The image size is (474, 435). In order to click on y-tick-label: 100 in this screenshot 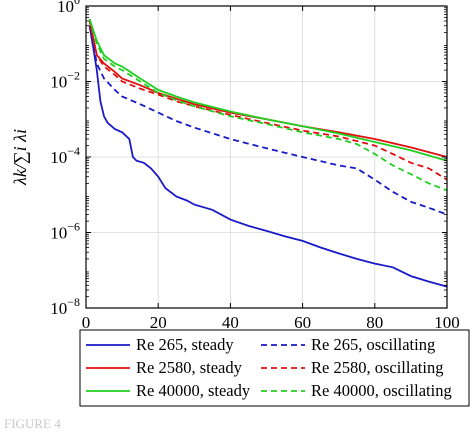, I will do `click(68, 8)`.